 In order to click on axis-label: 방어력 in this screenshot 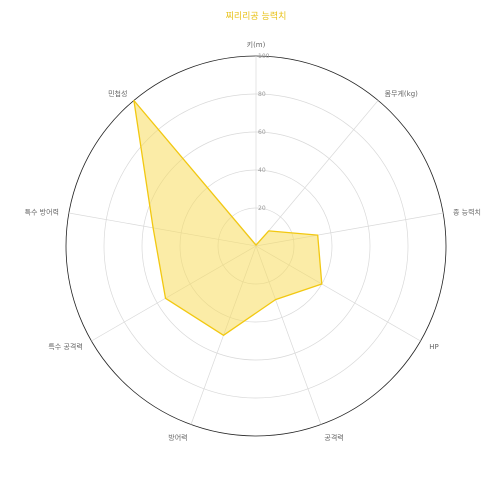, I will do `click(177, 437)`.